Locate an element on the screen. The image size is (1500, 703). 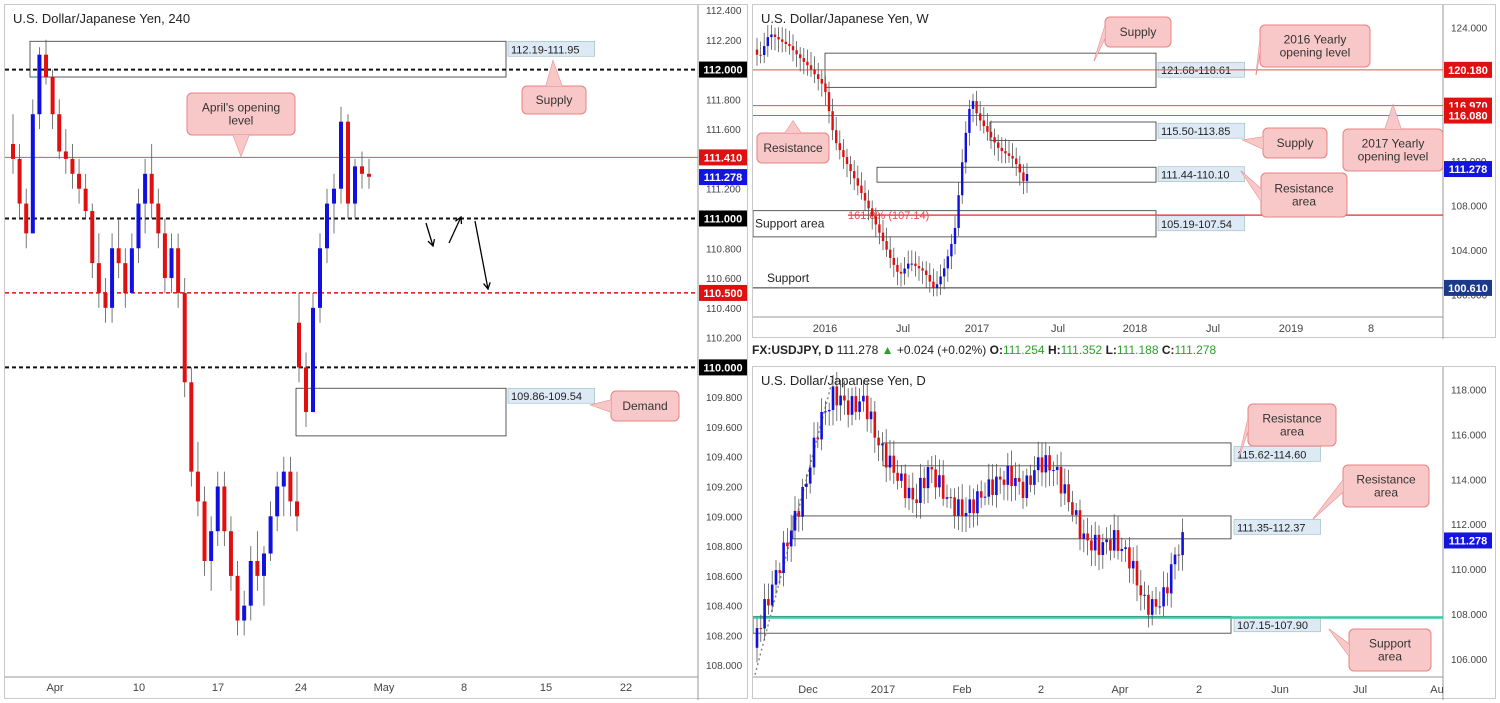
weekly-x-tick: 2019 is located at coordinates (1291, 329).